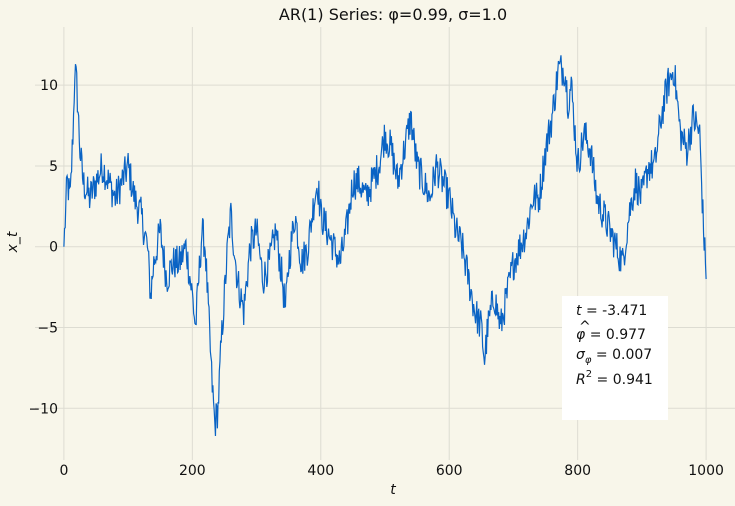  What do you see at coordinates (615, 335) in the screenshot?
I see `stat-phi-value: = 0.977` at bounding box center [615, 335].